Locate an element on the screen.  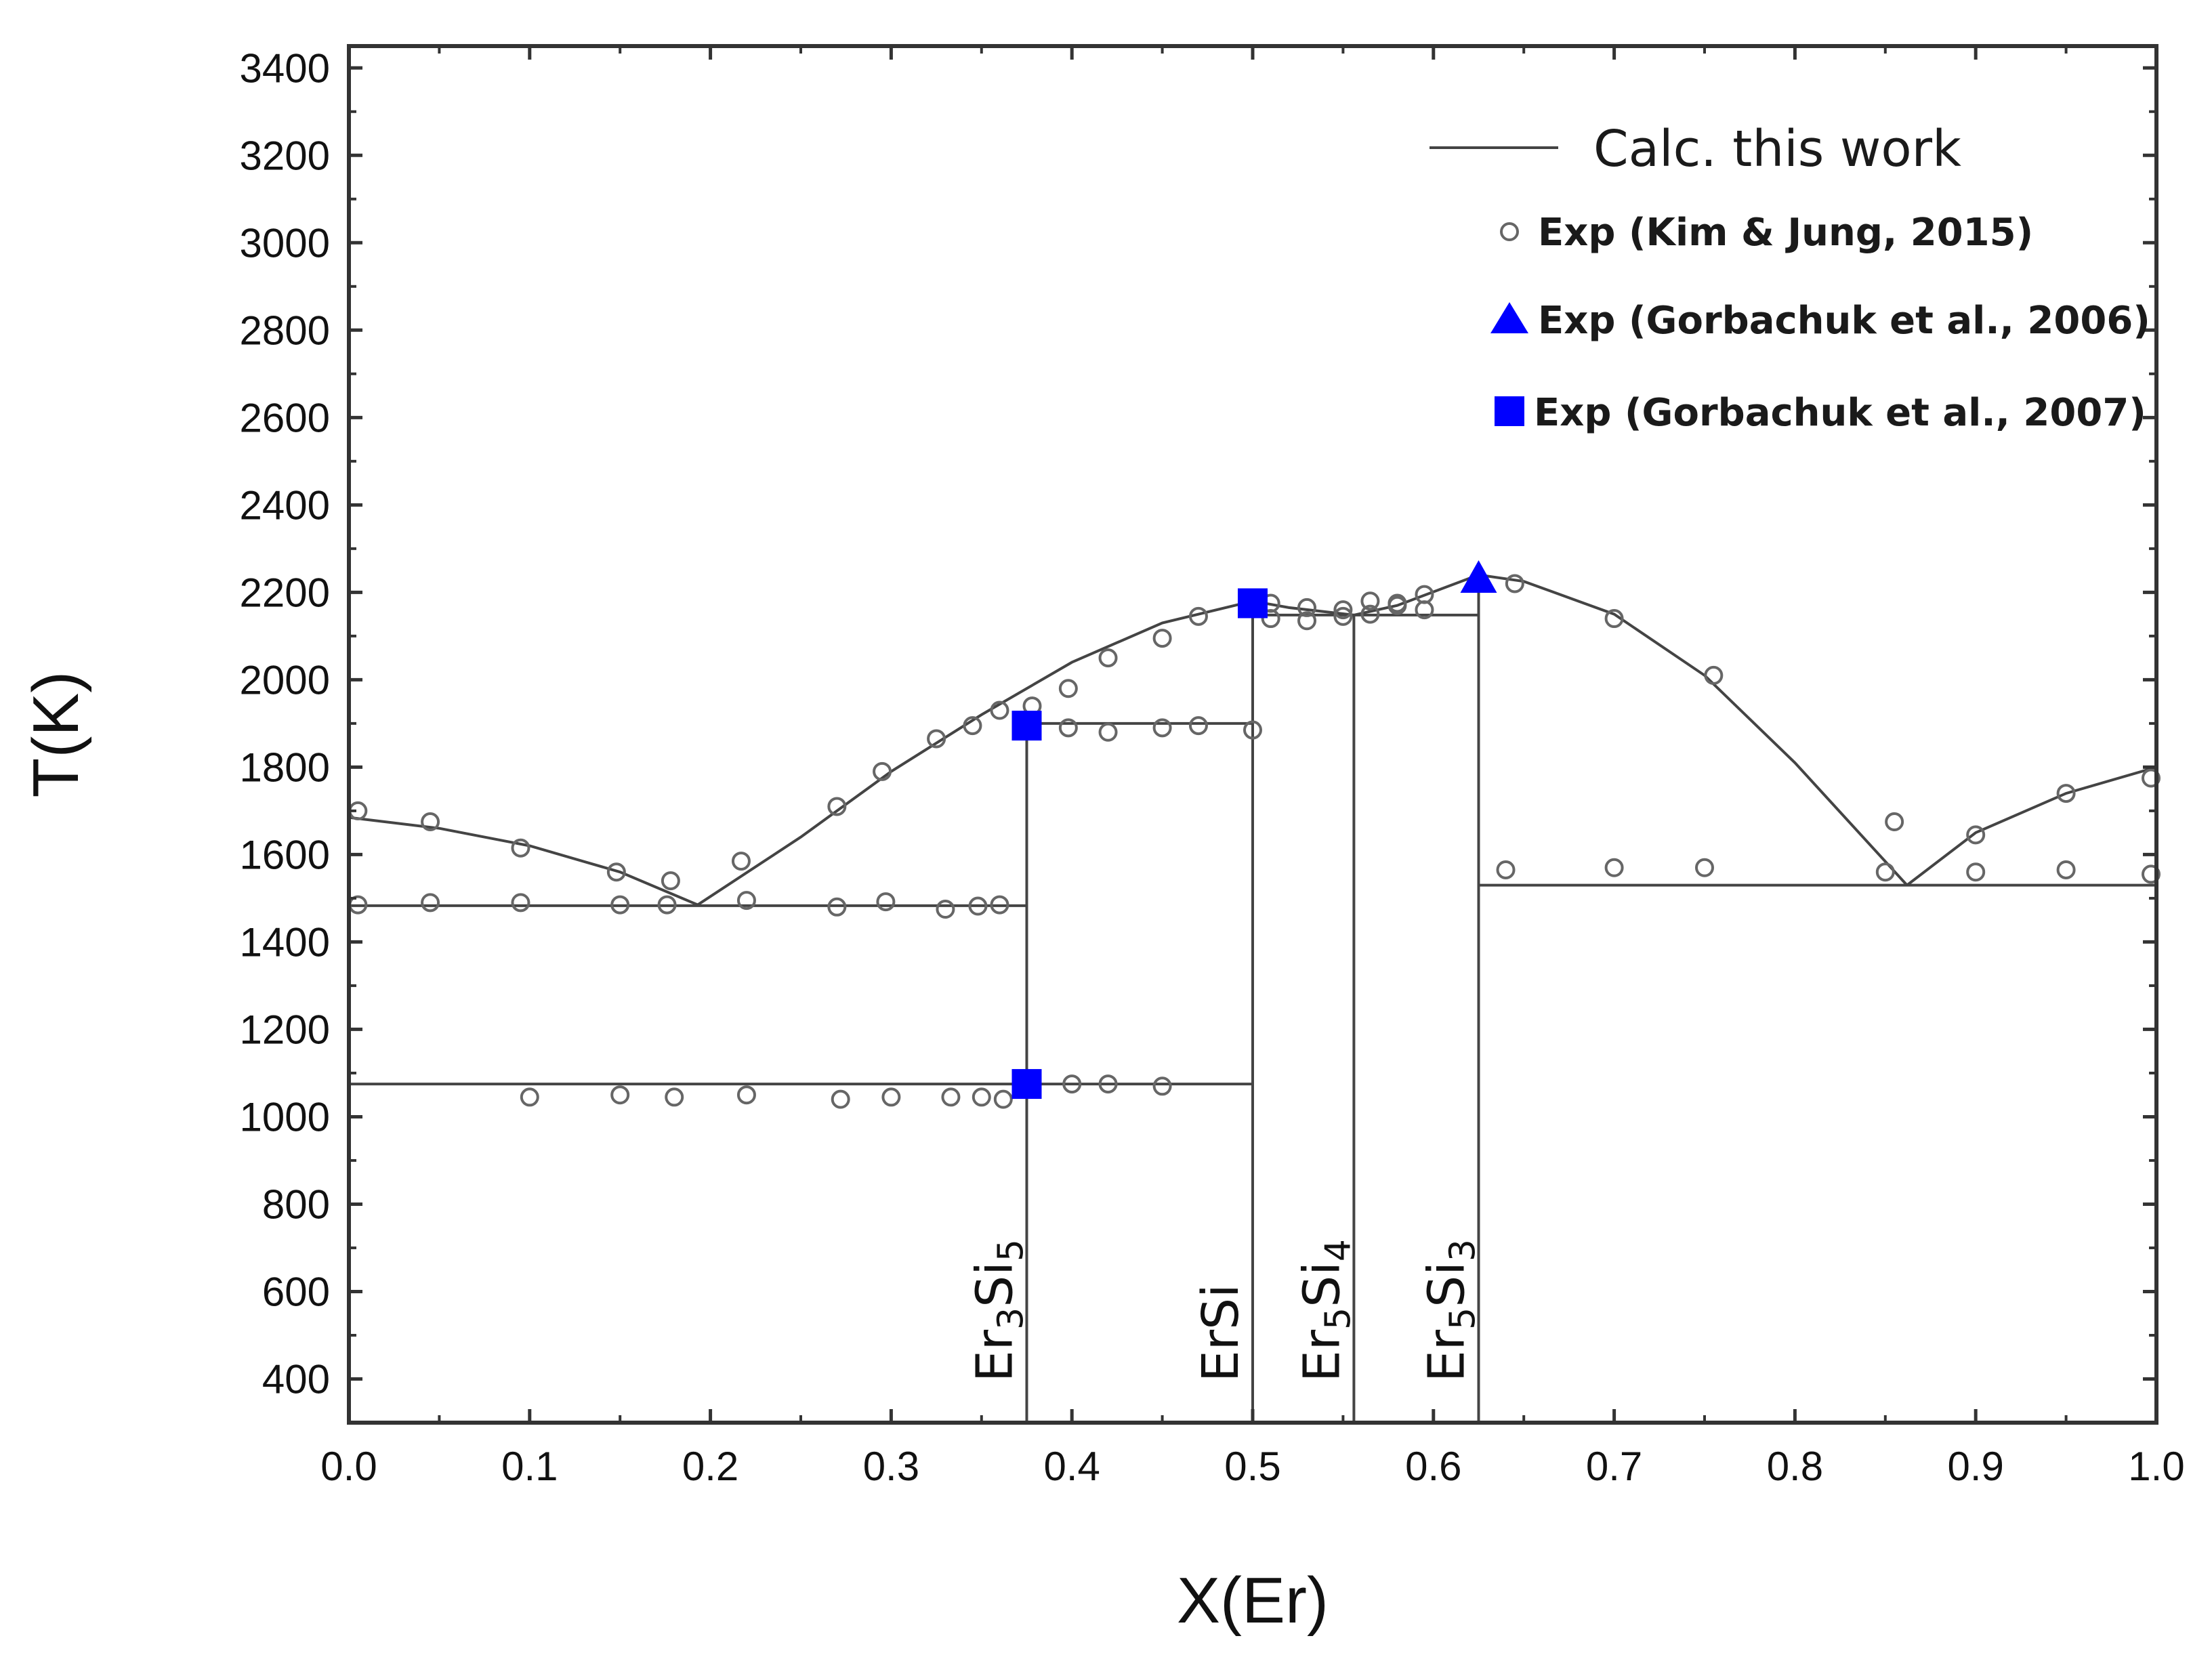
phase-labels: Er3Si5 ErSi Er5Si4 Er5Si3 is located at coordinates (1225, 1311).